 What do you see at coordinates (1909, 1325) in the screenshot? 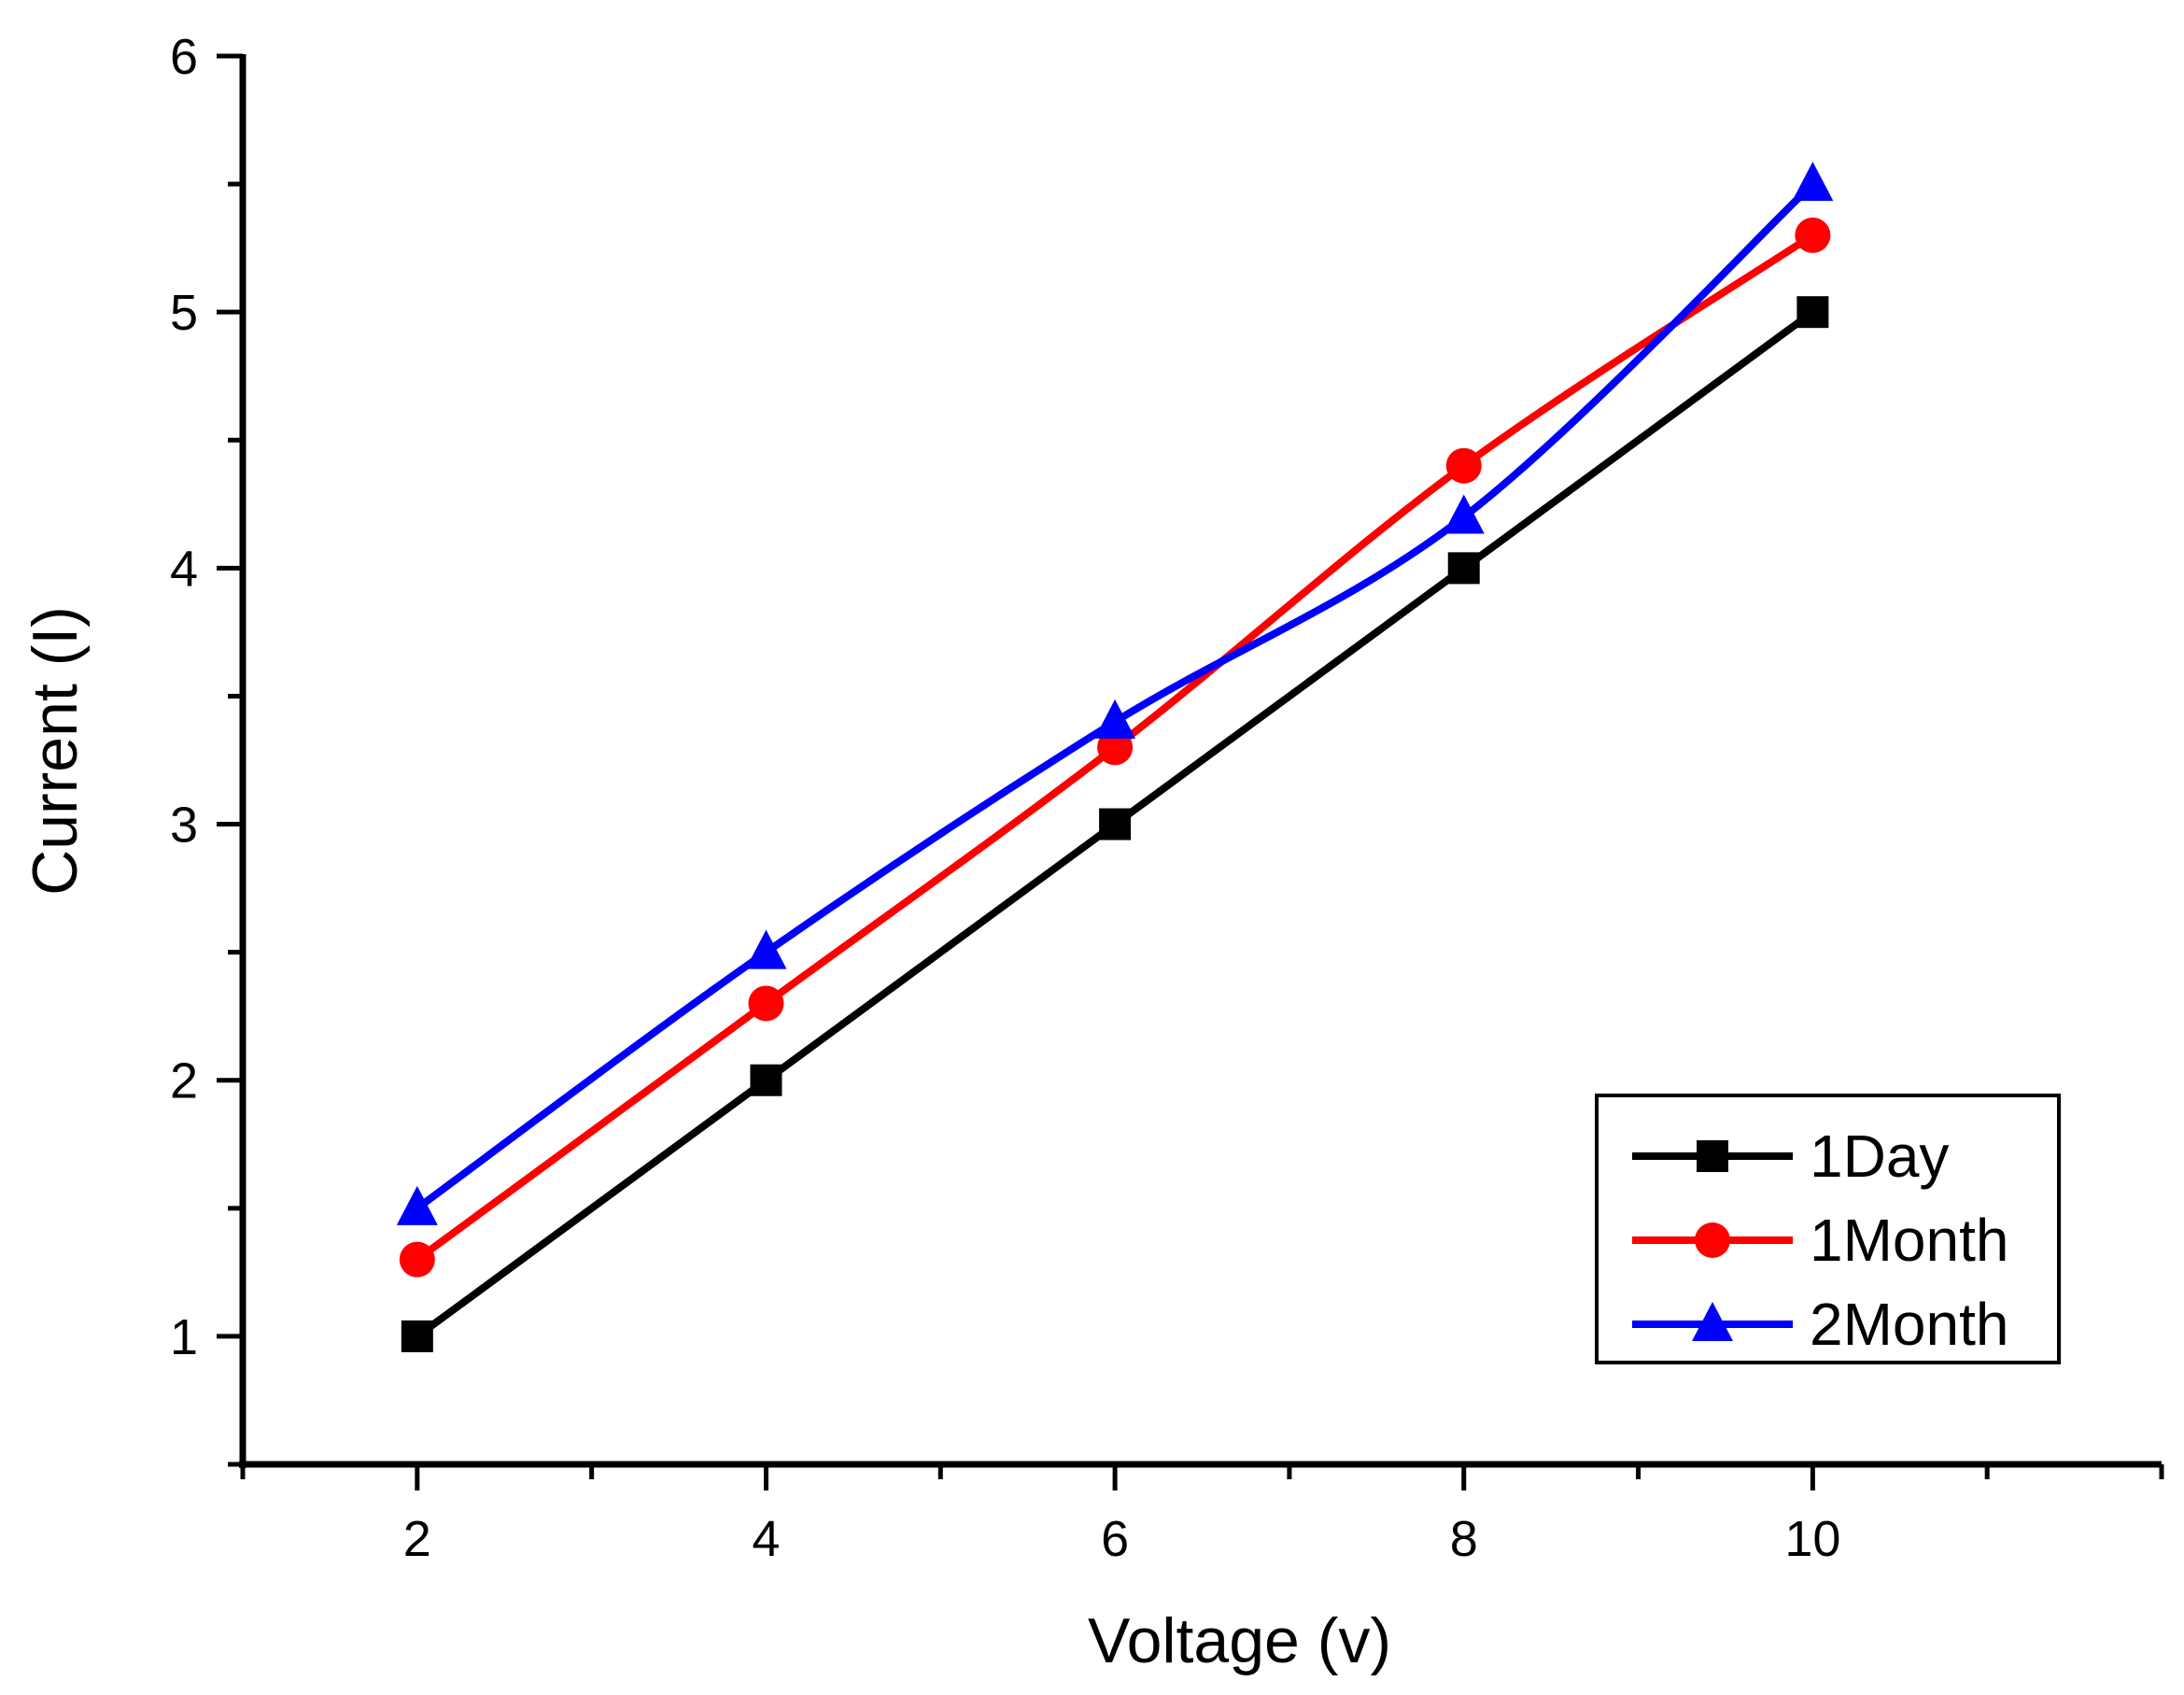
I see `legend-label-2month: 2Month` at bounding box center [1909, 1325].